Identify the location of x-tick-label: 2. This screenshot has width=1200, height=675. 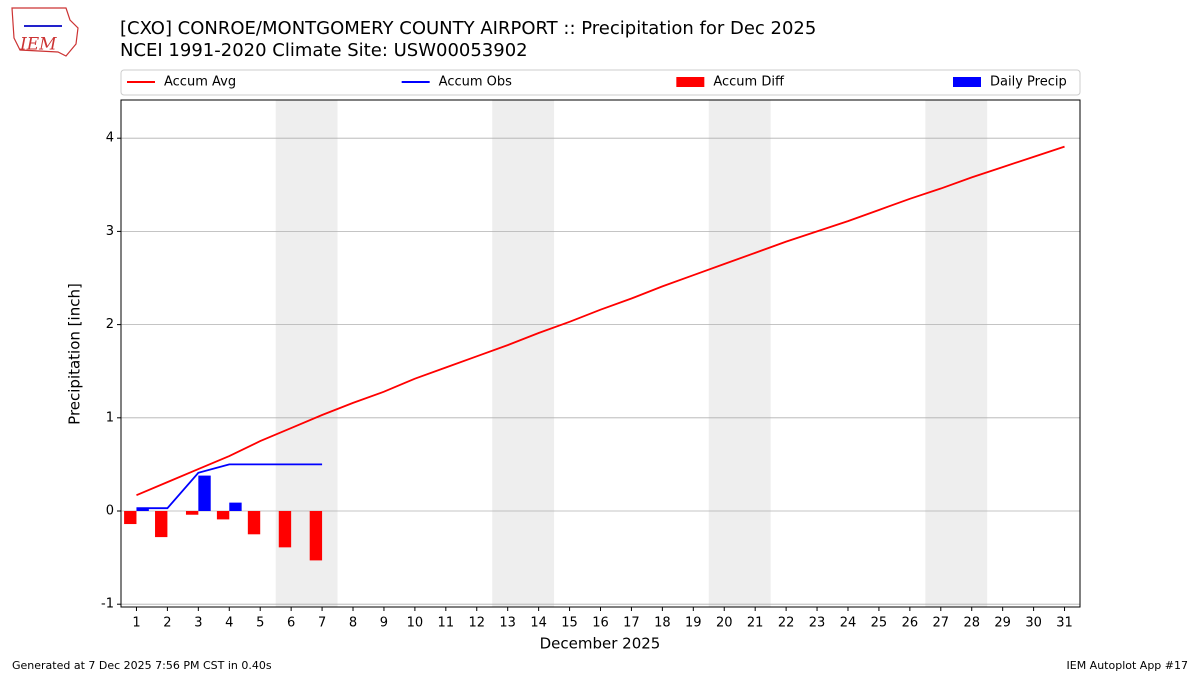
(167, 623).